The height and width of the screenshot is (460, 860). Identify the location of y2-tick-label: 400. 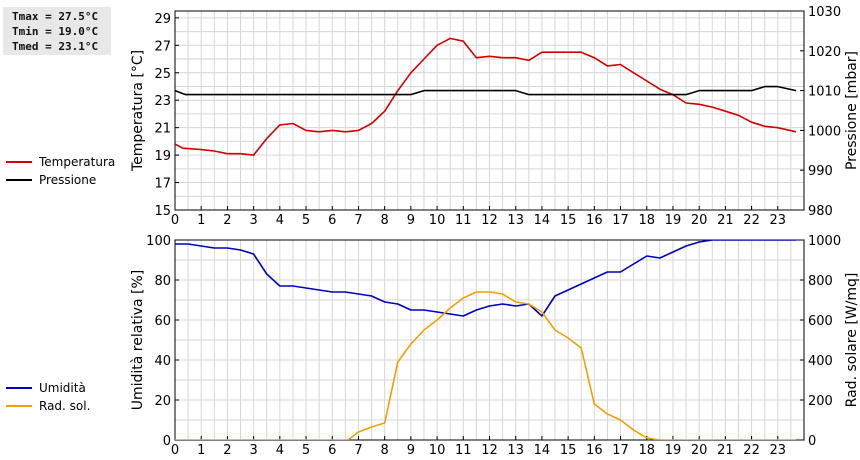
(820, 361).